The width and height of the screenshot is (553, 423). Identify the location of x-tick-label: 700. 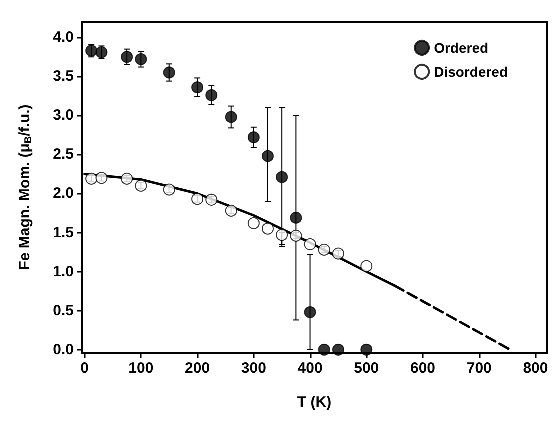
(479, 368).